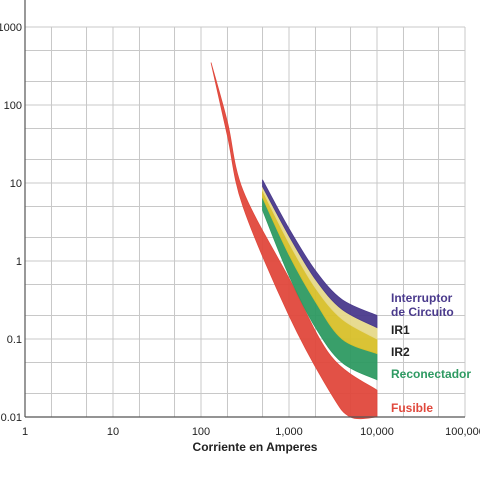  I want to click on ir1-label: IR1, so click(400, 330).